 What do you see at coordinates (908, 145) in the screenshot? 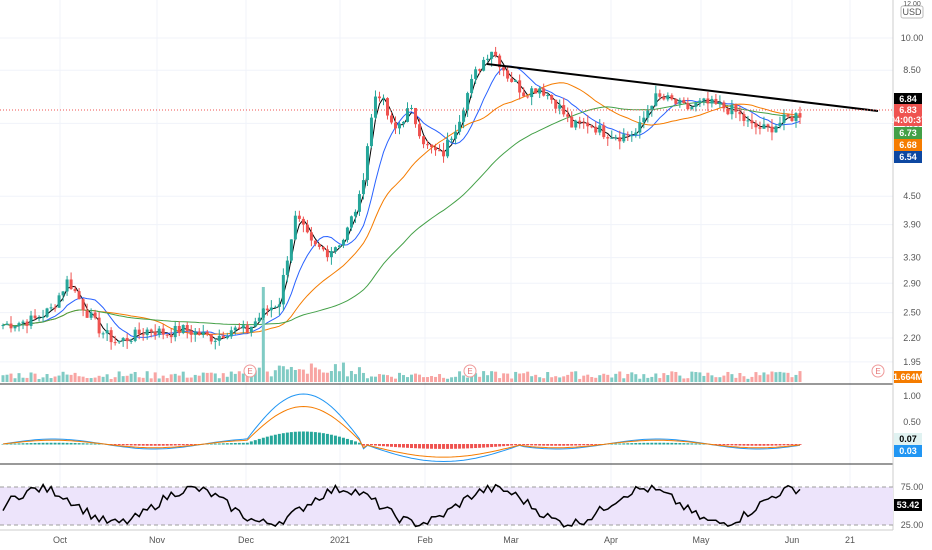
I see `price-badge: 6.68` at bounding box center [908, 145].